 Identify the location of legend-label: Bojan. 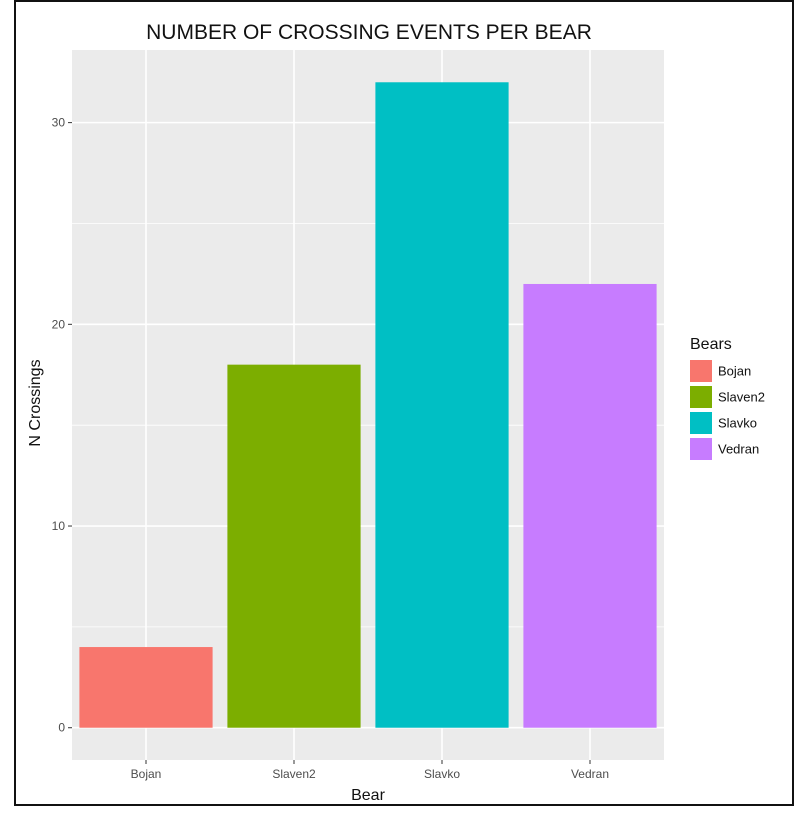
(734, 371).